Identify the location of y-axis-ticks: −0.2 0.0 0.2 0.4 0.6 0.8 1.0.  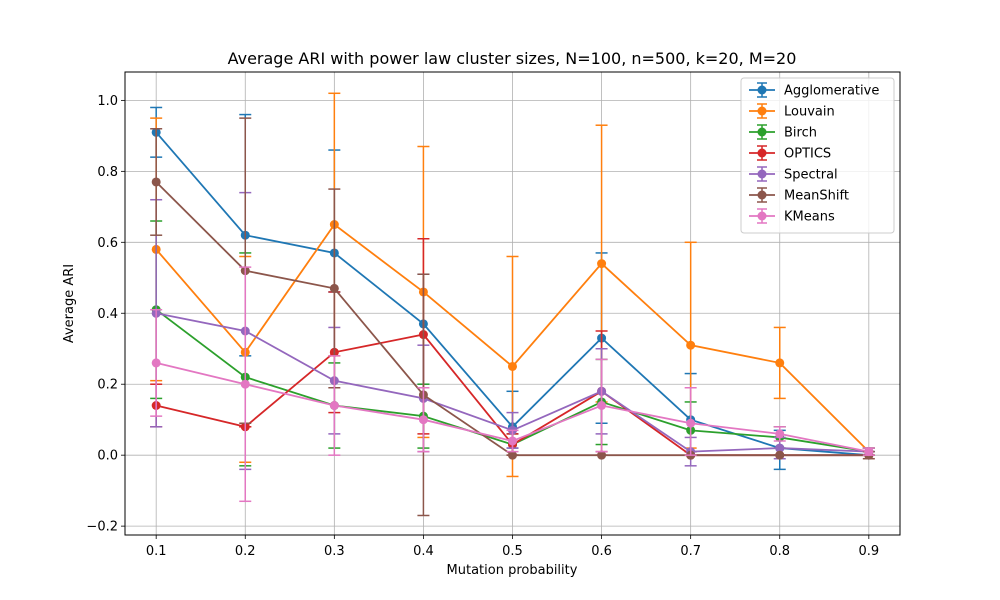
(105, 314).